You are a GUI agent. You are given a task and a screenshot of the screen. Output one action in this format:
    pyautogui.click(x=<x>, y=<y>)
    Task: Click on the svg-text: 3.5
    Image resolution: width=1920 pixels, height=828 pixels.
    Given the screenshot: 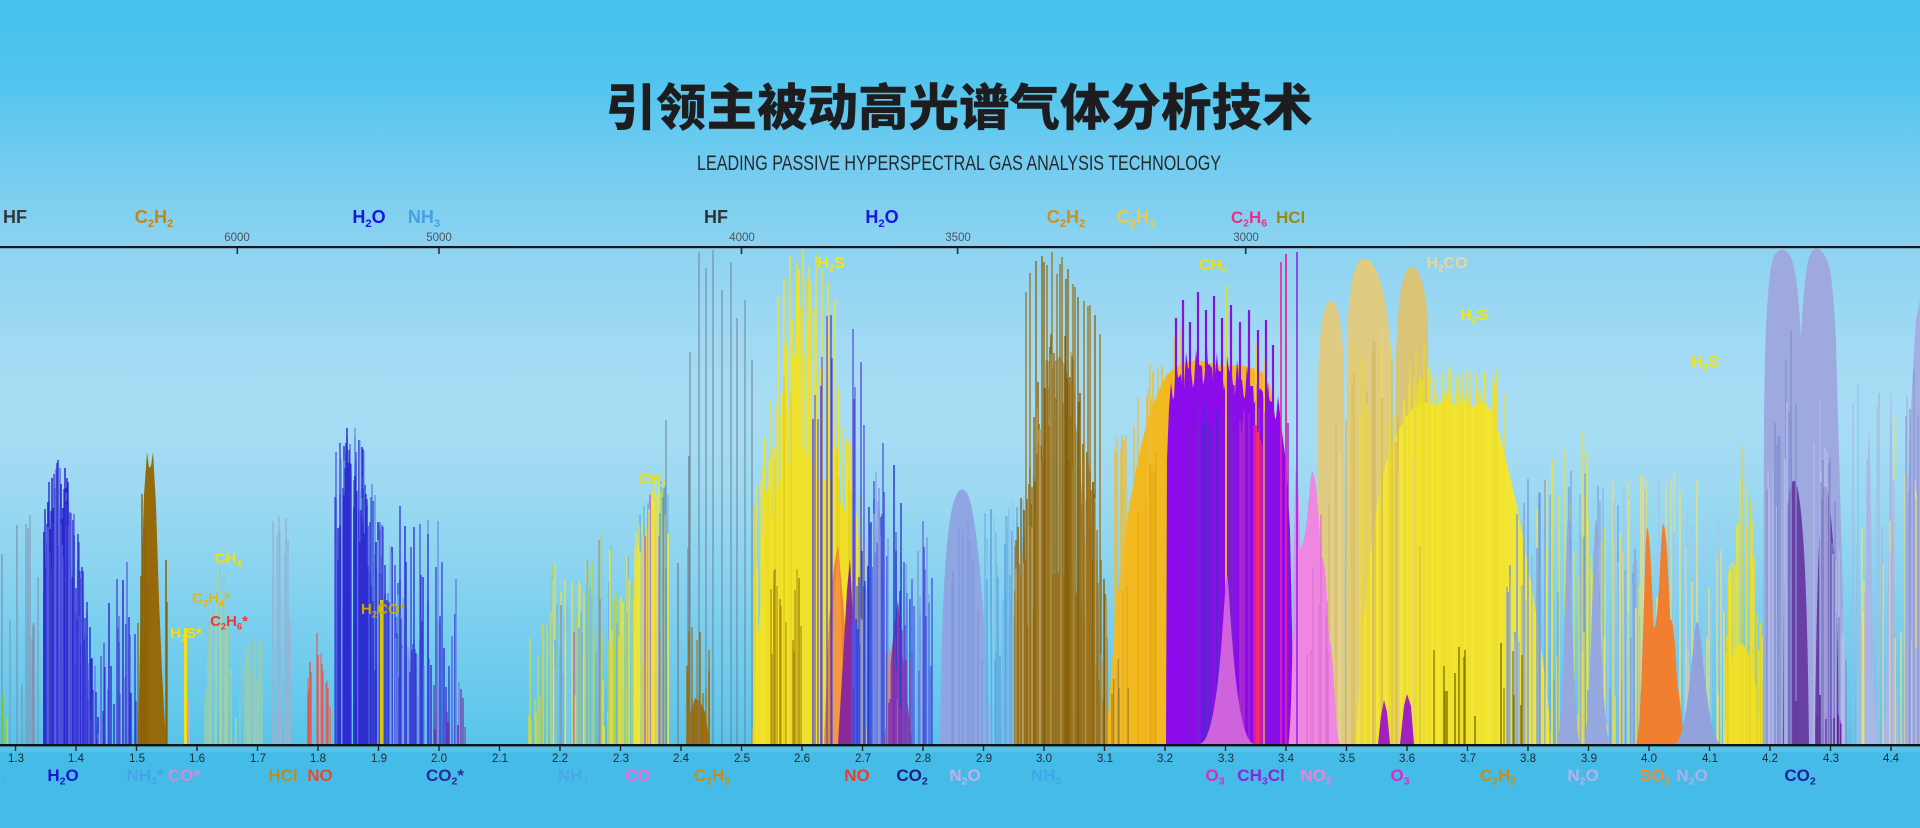 What is the action you would take?
    pyautogui.click(x=1347, y=759)
    